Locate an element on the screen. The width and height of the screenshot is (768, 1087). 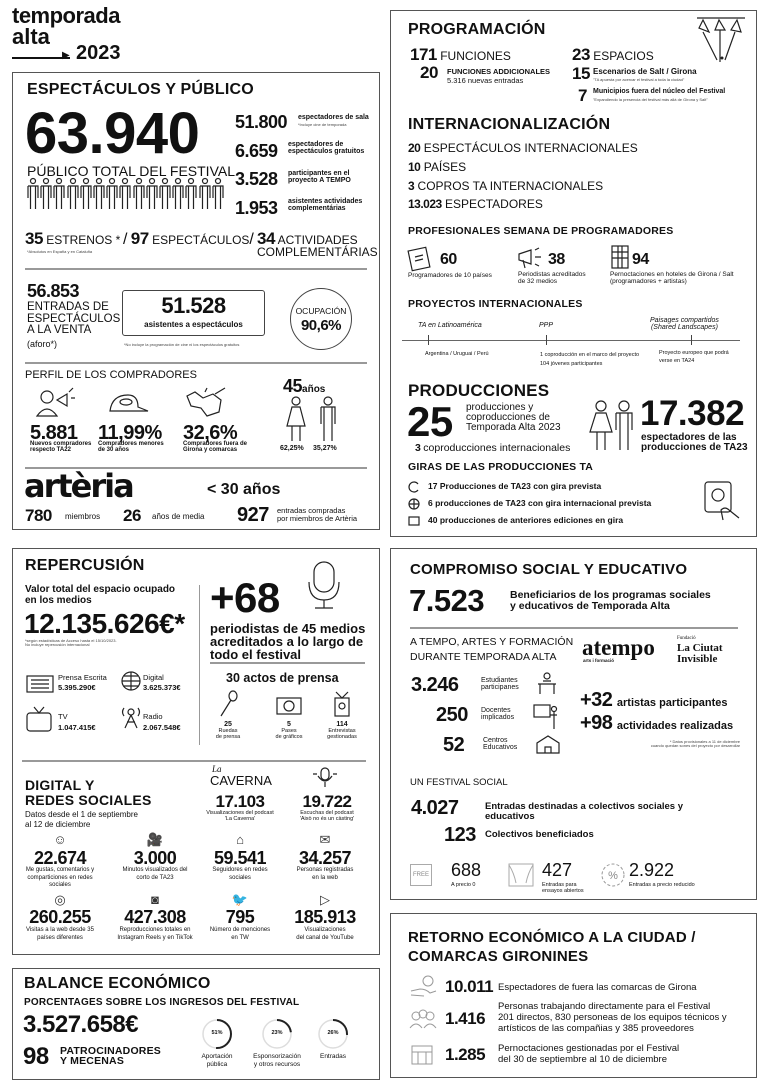
int-item: 13.023 ESPECTADORES is located at coordinates (475, 204).